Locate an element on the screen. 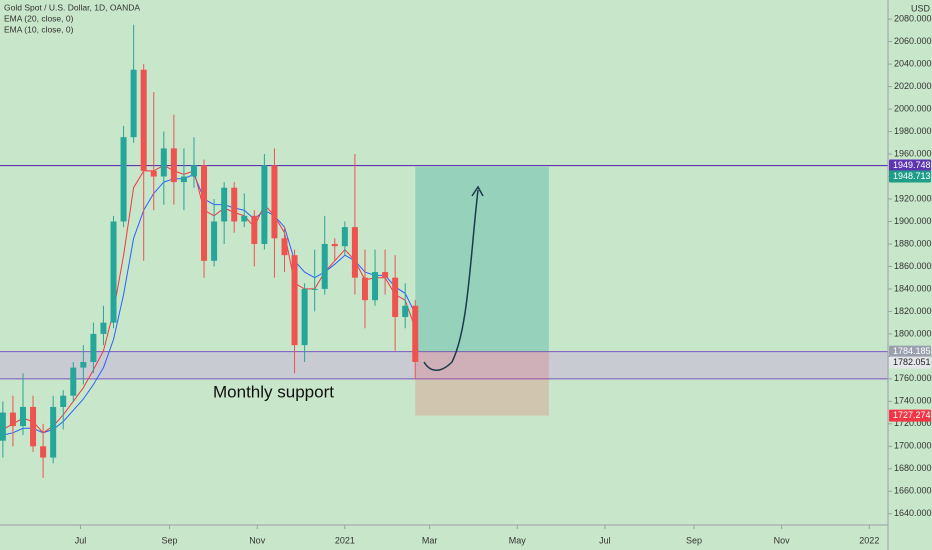  support-zone is located at coordinates (444, 365).